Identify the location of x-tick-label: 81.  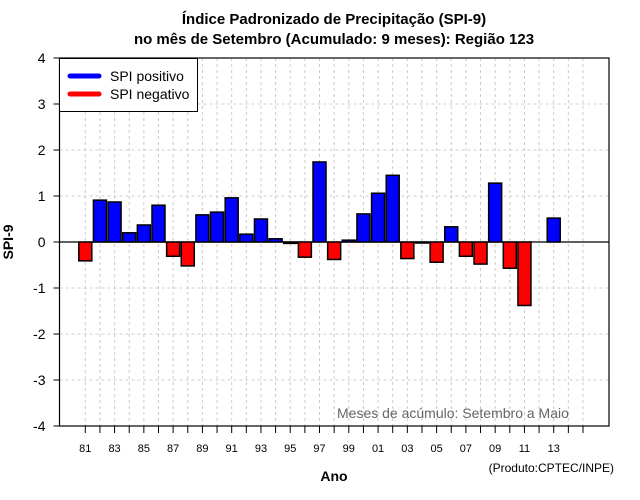
(85, 449).